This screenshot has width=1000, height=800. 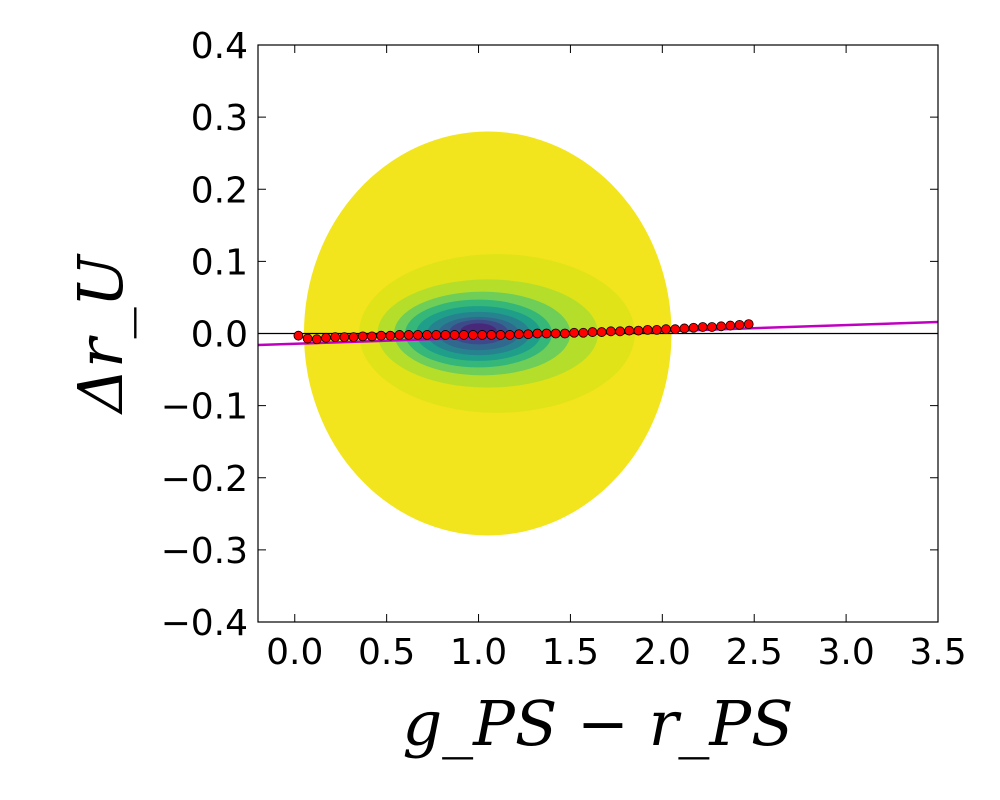 I want to click on y-tick-label: 0.1, so click(x=219, y=262).